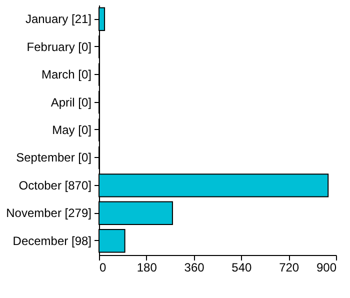  What do you see at coordinates (55, 185) in the screenshot?
I see `y-tick-label: October [870]` at bounding box center [55, 185].